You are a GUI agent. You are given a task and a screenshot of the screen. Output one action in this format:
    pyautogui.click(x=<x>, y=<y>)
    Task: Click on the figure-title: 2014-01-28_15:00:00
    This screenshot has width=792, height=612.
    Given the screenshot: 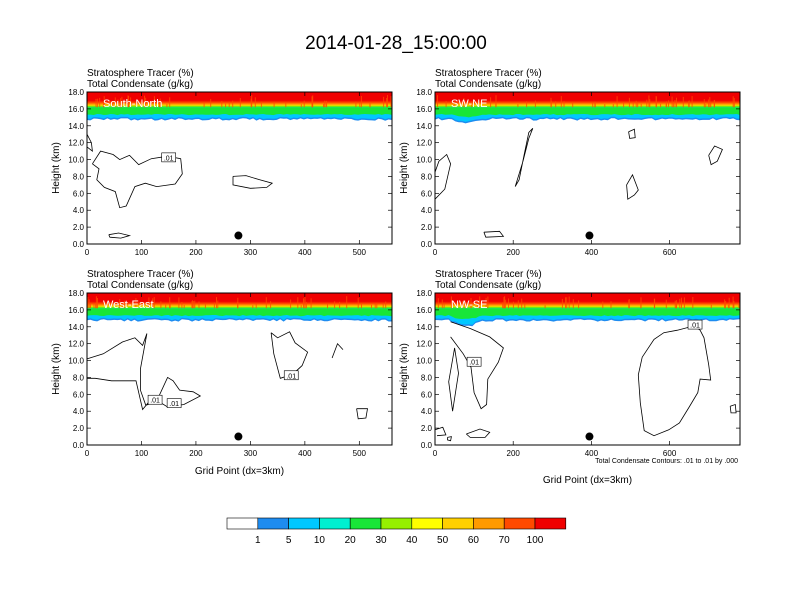 What is the action you would take?
    pyautogui.click(x=396, y=43)
    